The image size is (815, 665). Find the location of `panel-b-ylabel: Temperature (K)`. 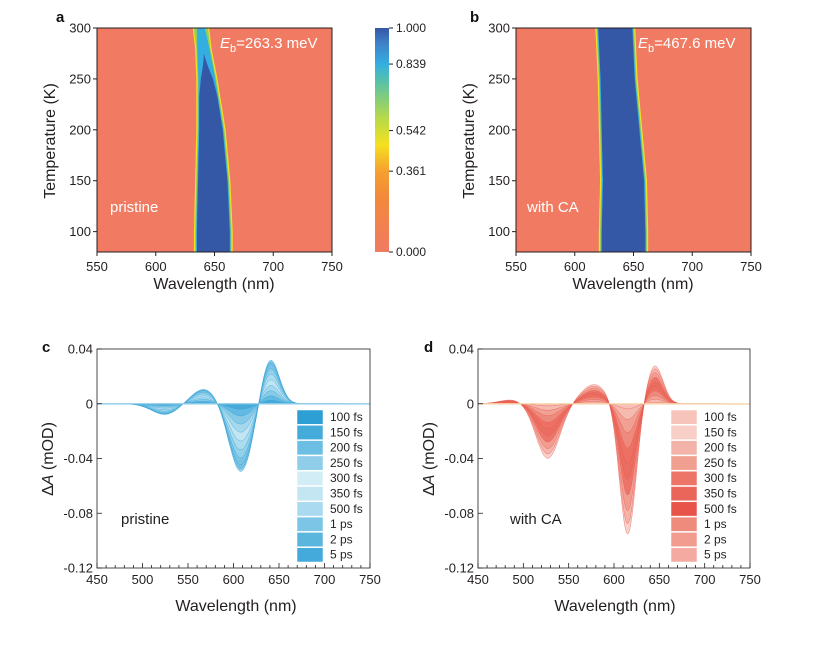

panel-b-ylabel: Temperature (K) is located at coordinates (469, 141).